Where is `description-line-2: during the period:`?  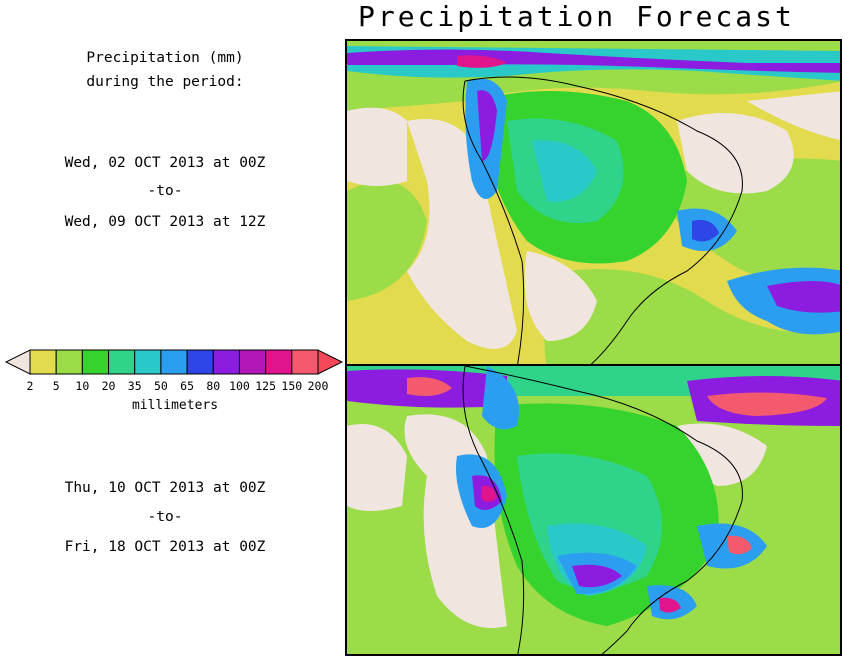 description-line-2: during the period: is located at coordinates (165, 82).